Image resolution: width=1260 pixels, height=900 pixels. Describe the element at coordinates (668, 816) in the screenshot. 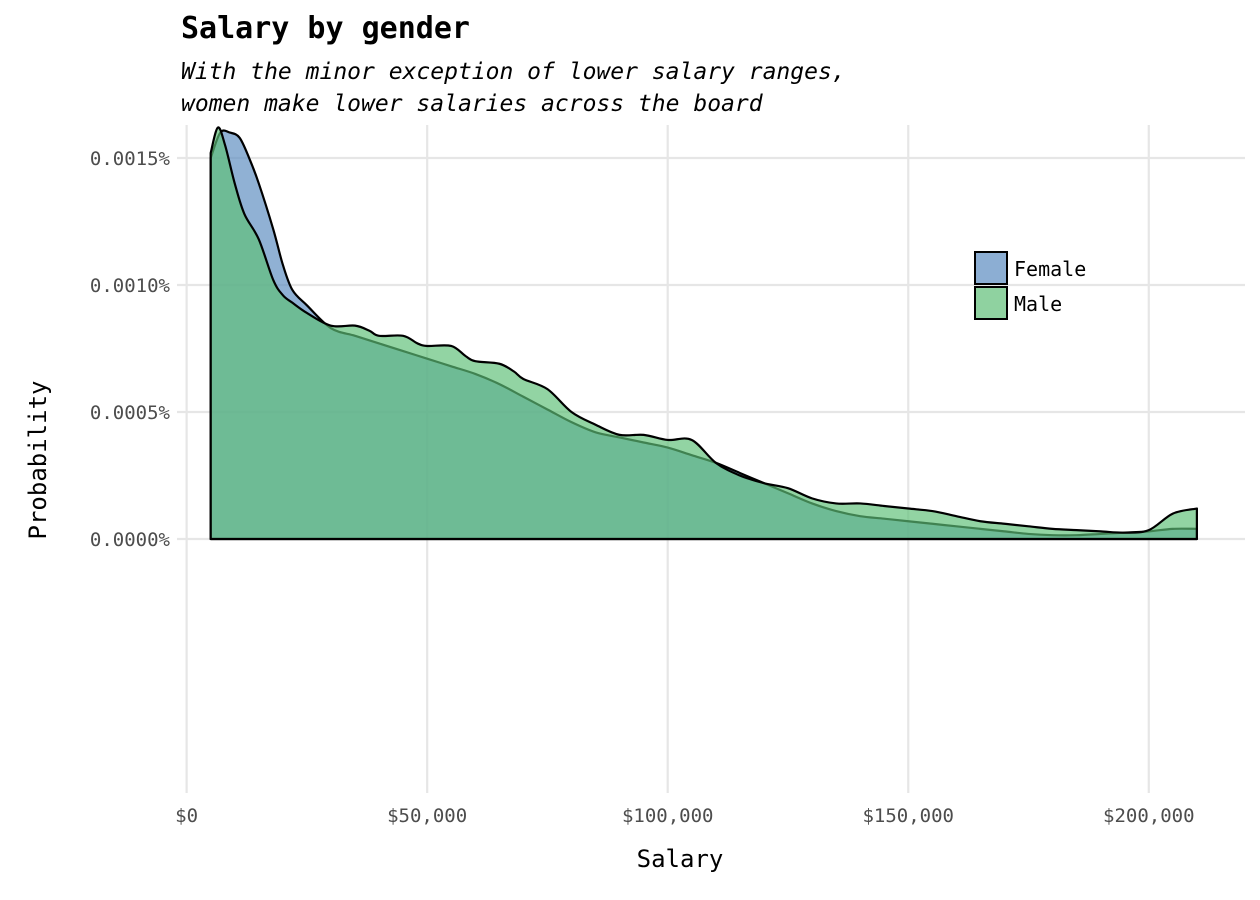

I see `x-tick-label: $100,000` at that location.